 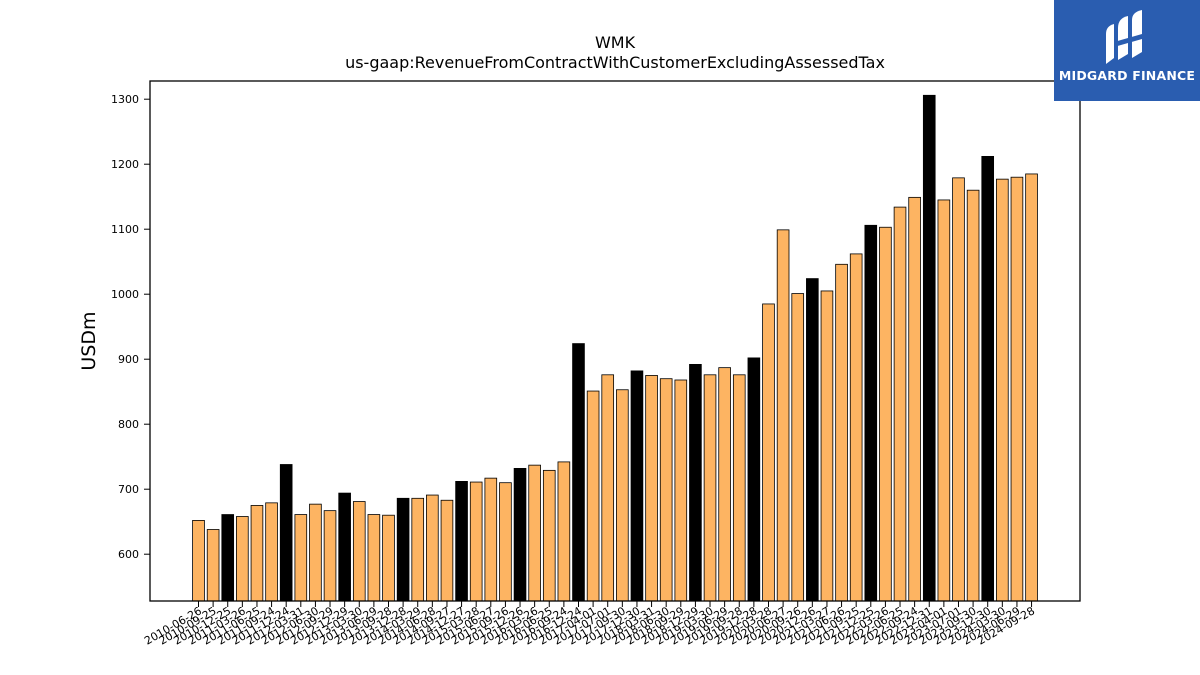 I want to click on y-ticks-group: 600 700 800 900 1000 1100 1200 1300, so click(x=130, y=327).